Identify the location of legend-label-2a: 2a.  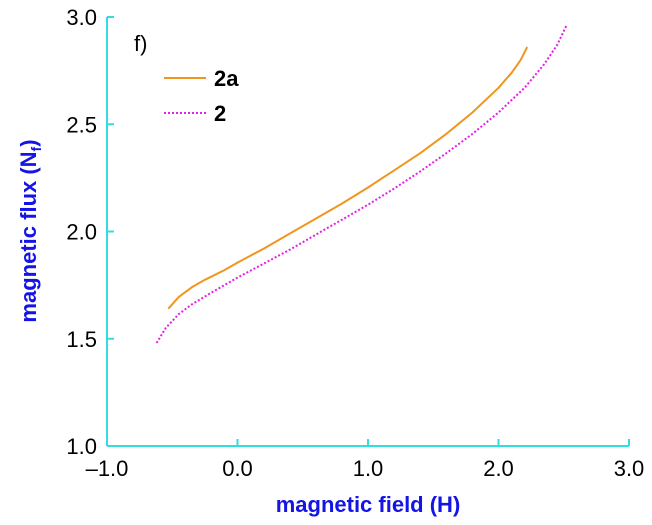
(226, 78).